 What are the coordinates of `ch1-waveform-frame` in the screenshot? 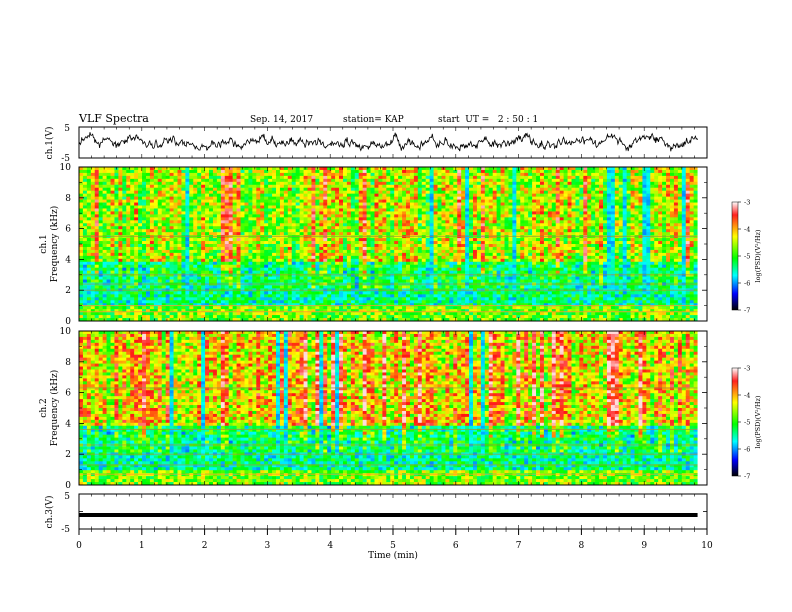 It's located at (393, 142).